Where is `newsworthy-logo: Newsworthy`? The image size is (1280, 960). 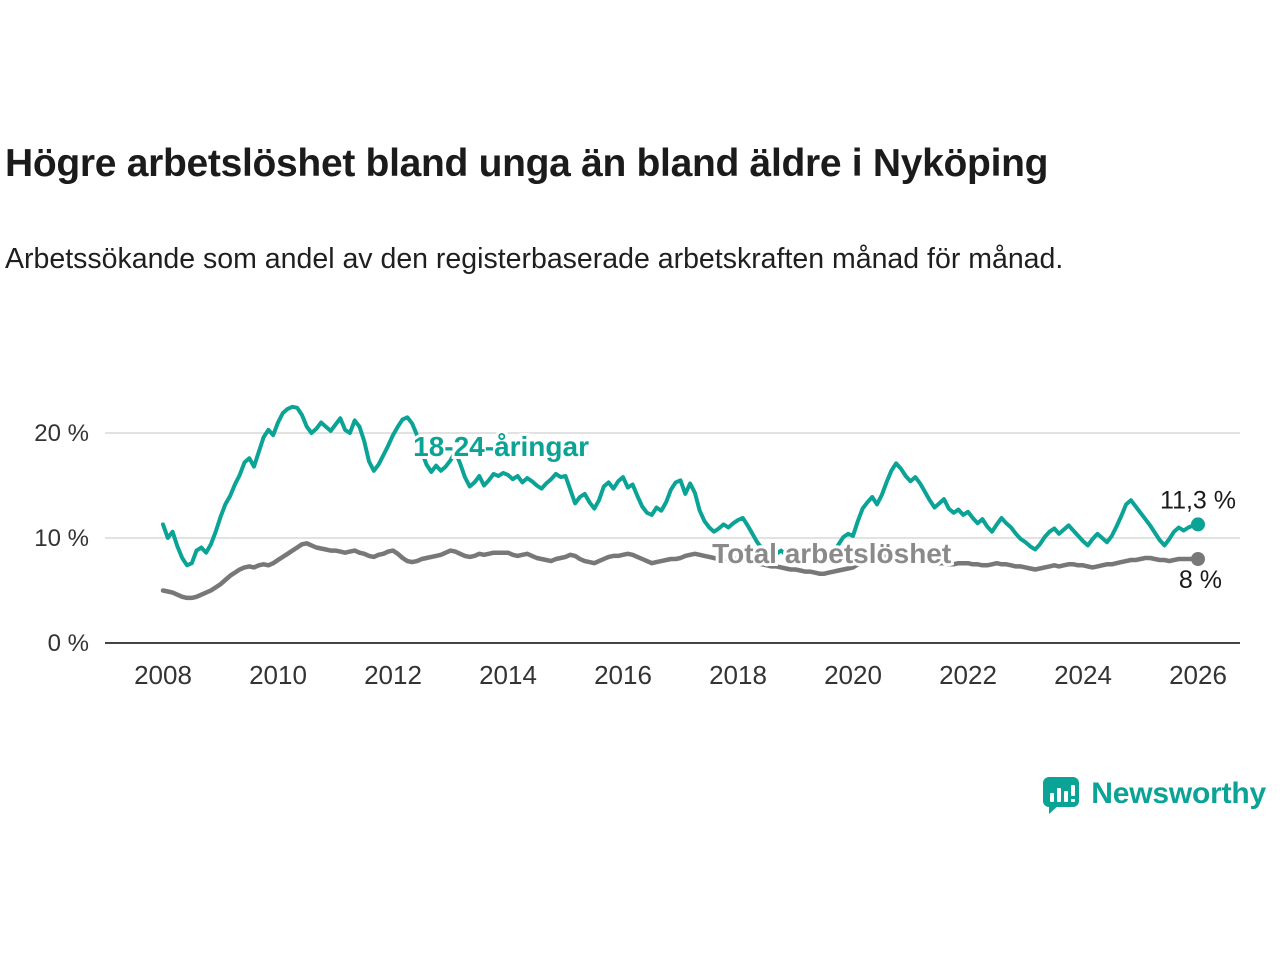 newsworthy-logo: Newsworthy is located at coordinates (1153, 794).